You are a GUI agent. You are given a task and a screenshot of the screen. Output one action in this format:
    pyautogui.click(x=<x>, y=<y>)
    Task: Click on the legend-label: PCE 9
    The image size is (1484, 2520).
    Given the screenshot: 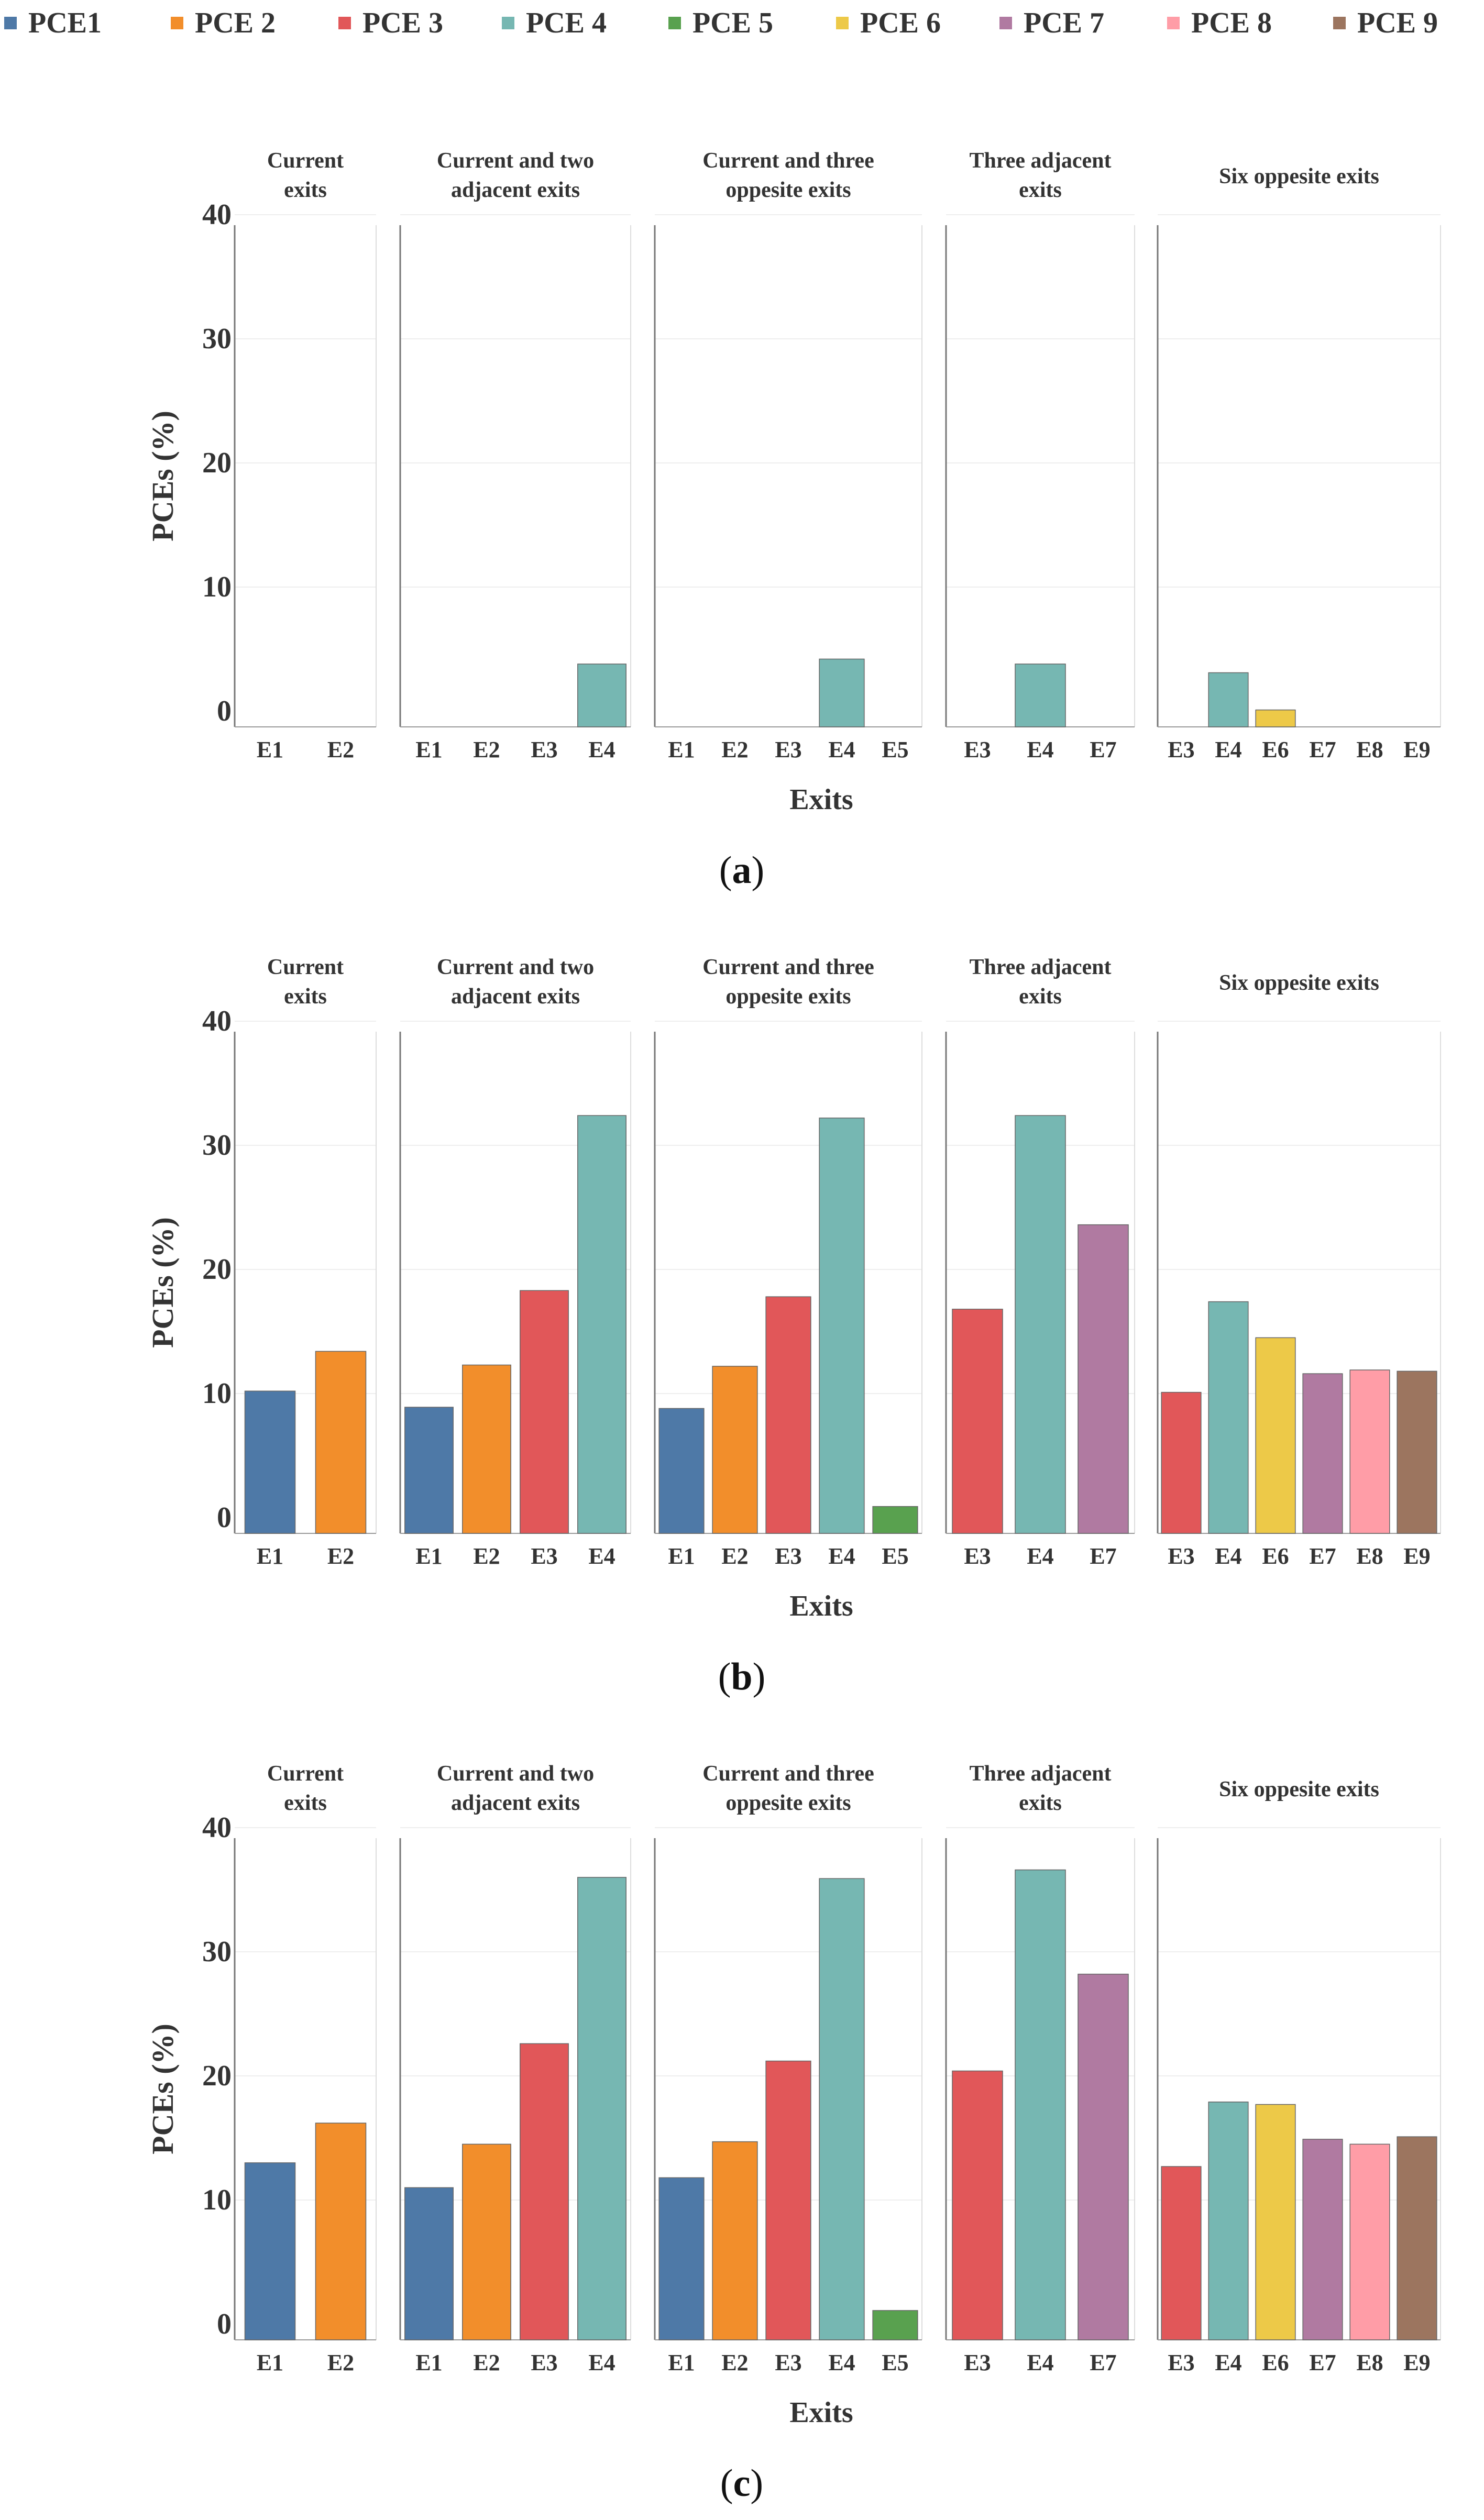 What is the action you would take?
    pyautogui.click(x=1397, y=23)
    